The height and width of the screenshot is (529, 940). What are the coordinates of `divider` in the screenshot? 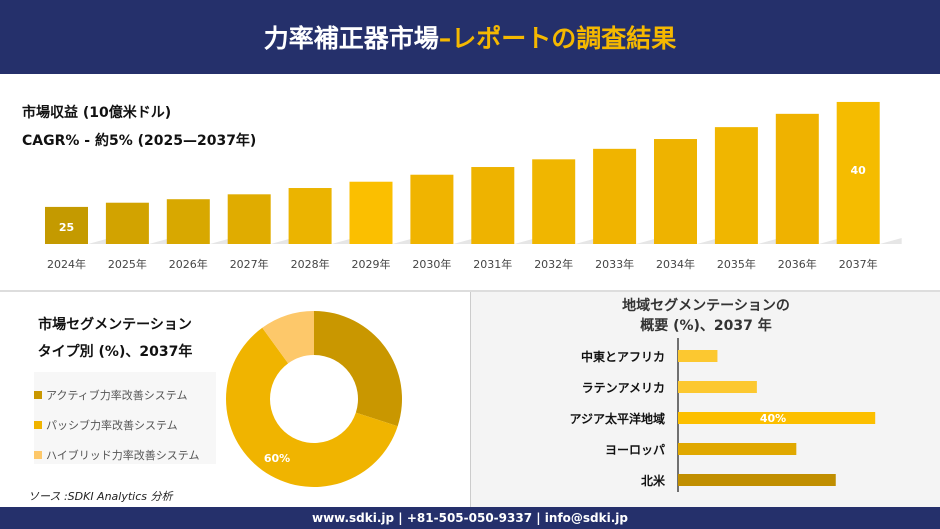 It's located at (470, 291).